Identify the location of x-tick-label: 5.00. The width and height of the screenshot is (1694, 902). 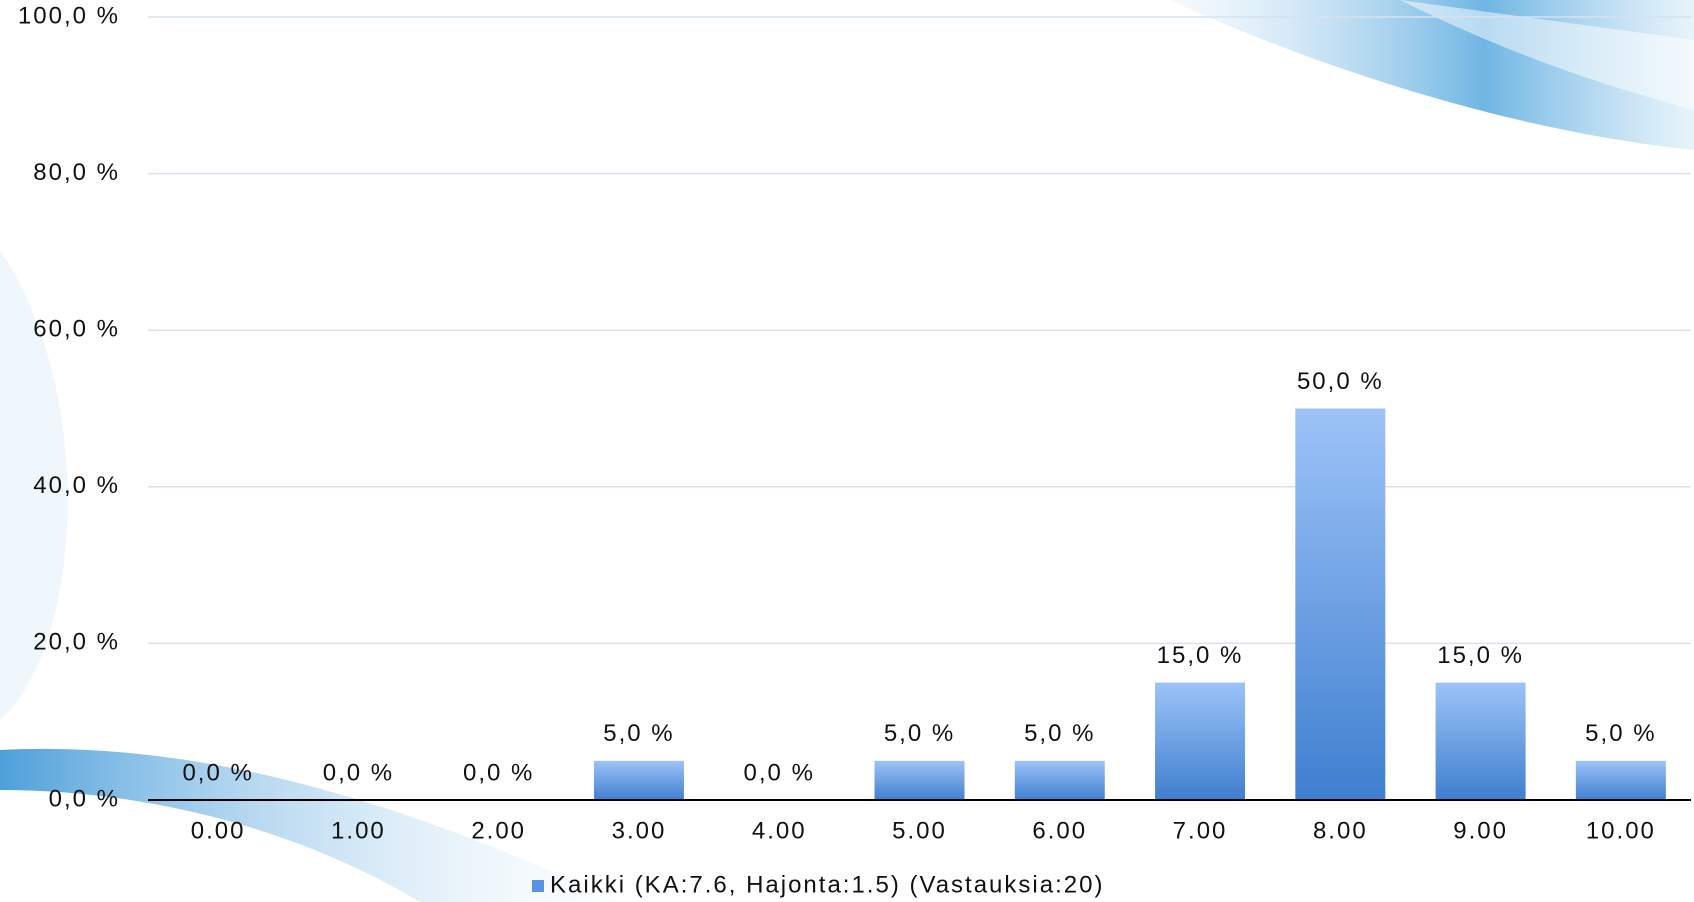
(919, 830).